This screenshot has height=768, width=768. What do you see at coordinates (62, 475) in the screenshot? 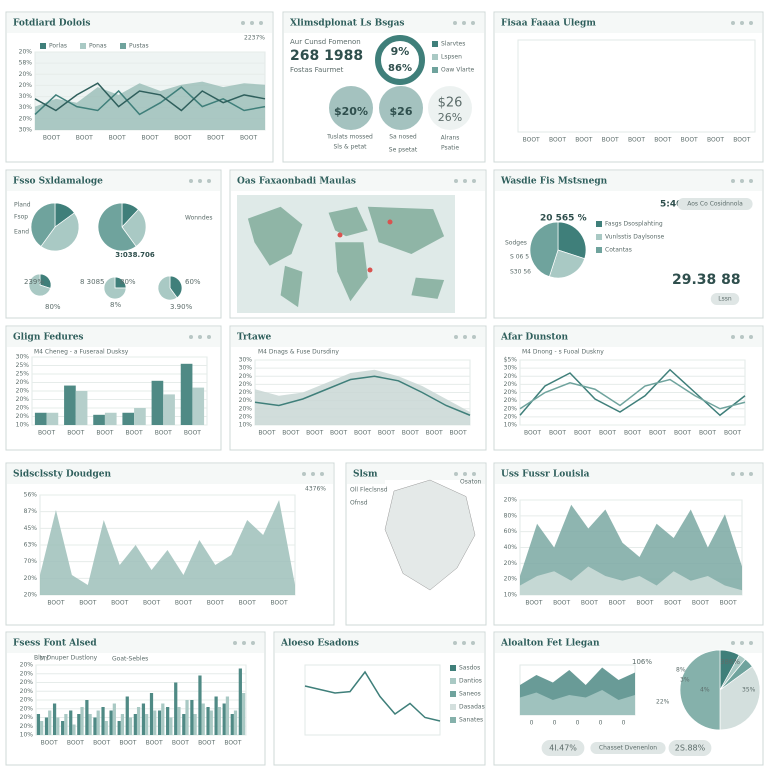
I see `panel-title: Sidsclssty Doudgen` at bounding box center [62, 475].